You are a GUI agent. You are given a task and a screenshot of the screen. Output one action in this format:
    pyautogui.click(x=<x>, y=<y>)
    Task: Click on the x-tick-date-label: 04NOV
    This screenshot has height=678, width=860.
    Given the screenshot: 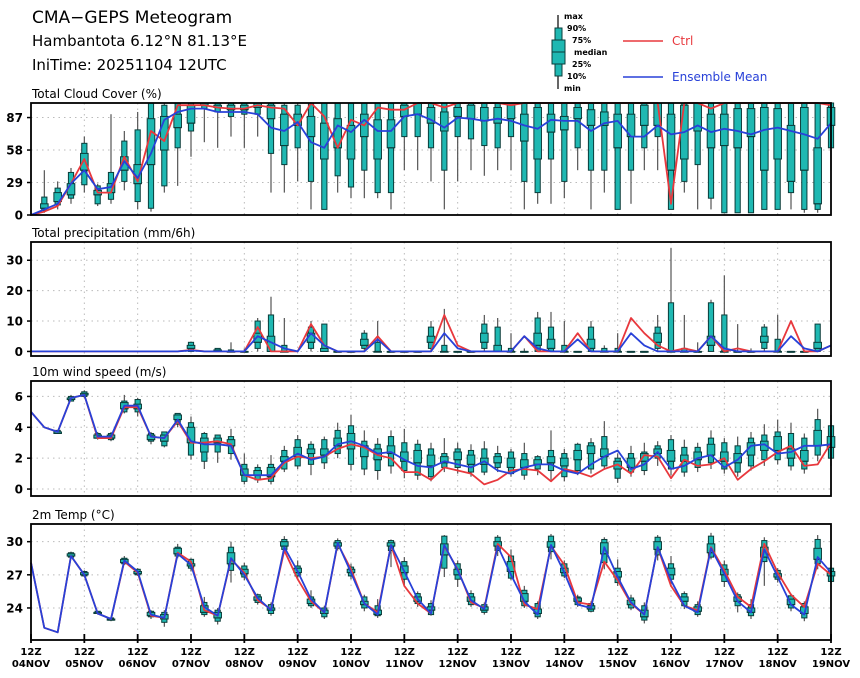 What is the action you would take?
    pyautogui.click(x=31, y=664)
    